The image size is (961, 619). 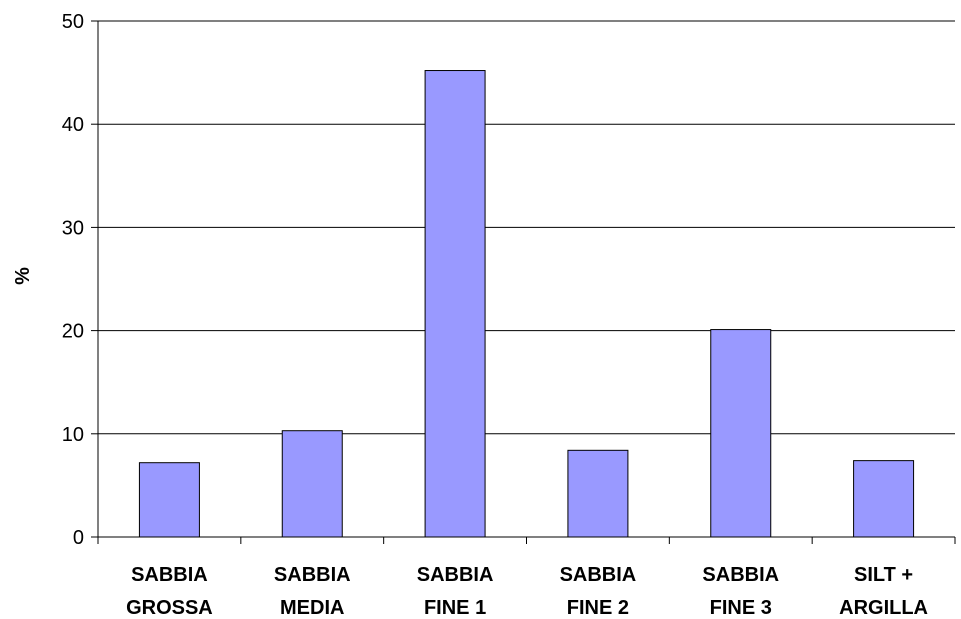 I want to click on y-tick-labels: 0 10 20 30 40 50, so click(x=73, y=280).